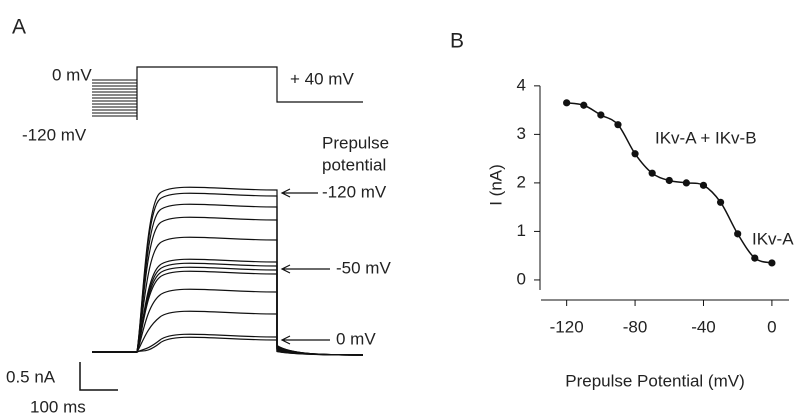  I want to click on arrows, so click(305, 266).